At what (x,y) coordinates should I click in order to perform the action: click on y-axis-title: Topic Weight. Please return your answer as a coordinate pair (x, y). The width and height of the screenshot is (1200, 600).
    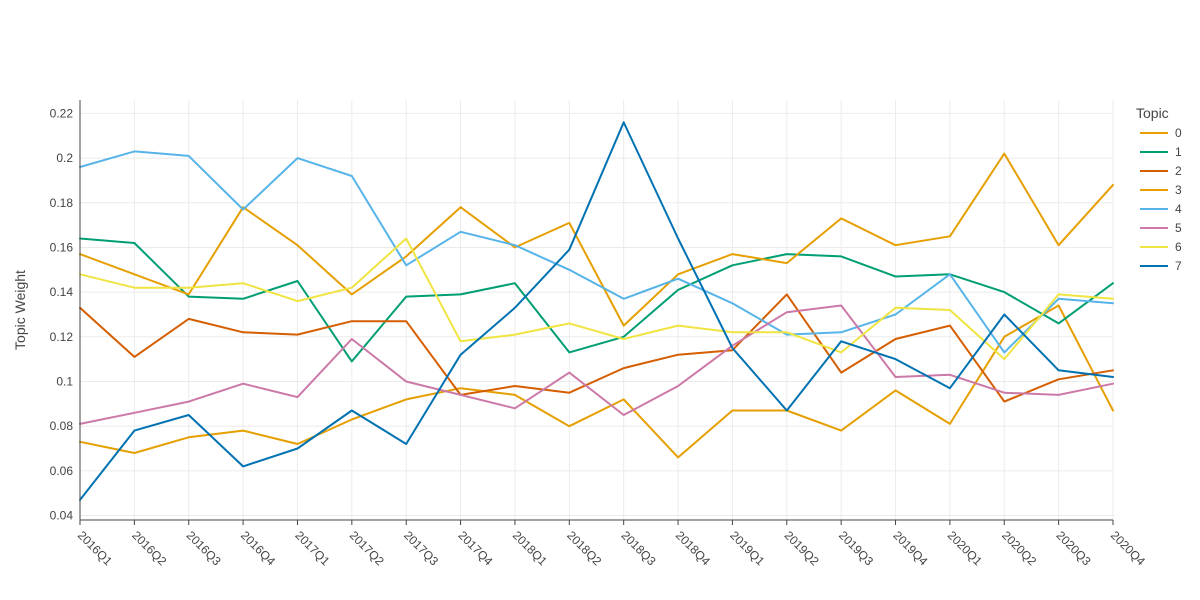
    Looking at the image, I should click on (20, 310).